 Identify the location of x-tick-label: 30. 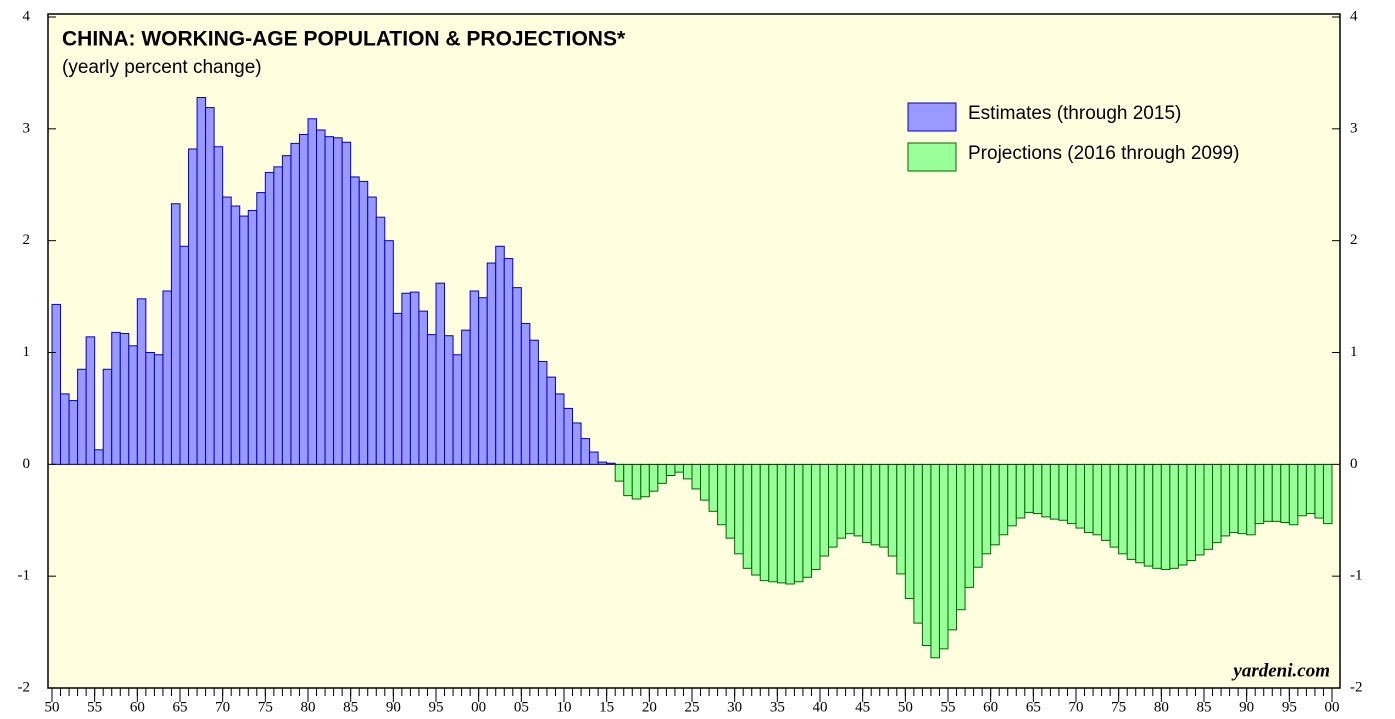
(734, 707).